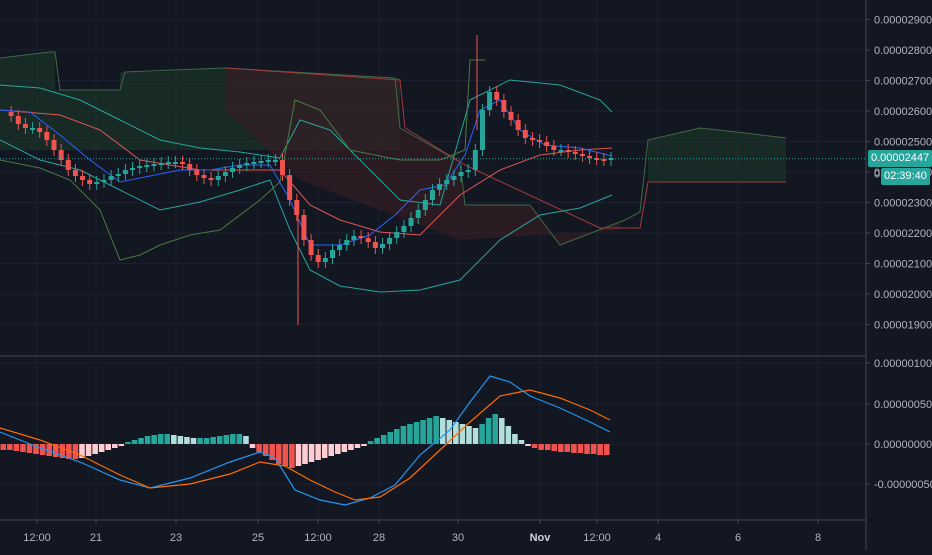 This screenshot has width=932, height=555. I want to click on time-axis: 12:00 21 23 25 12:00 28 30 Nov 12:00 4 6 8, so click(422, 532).